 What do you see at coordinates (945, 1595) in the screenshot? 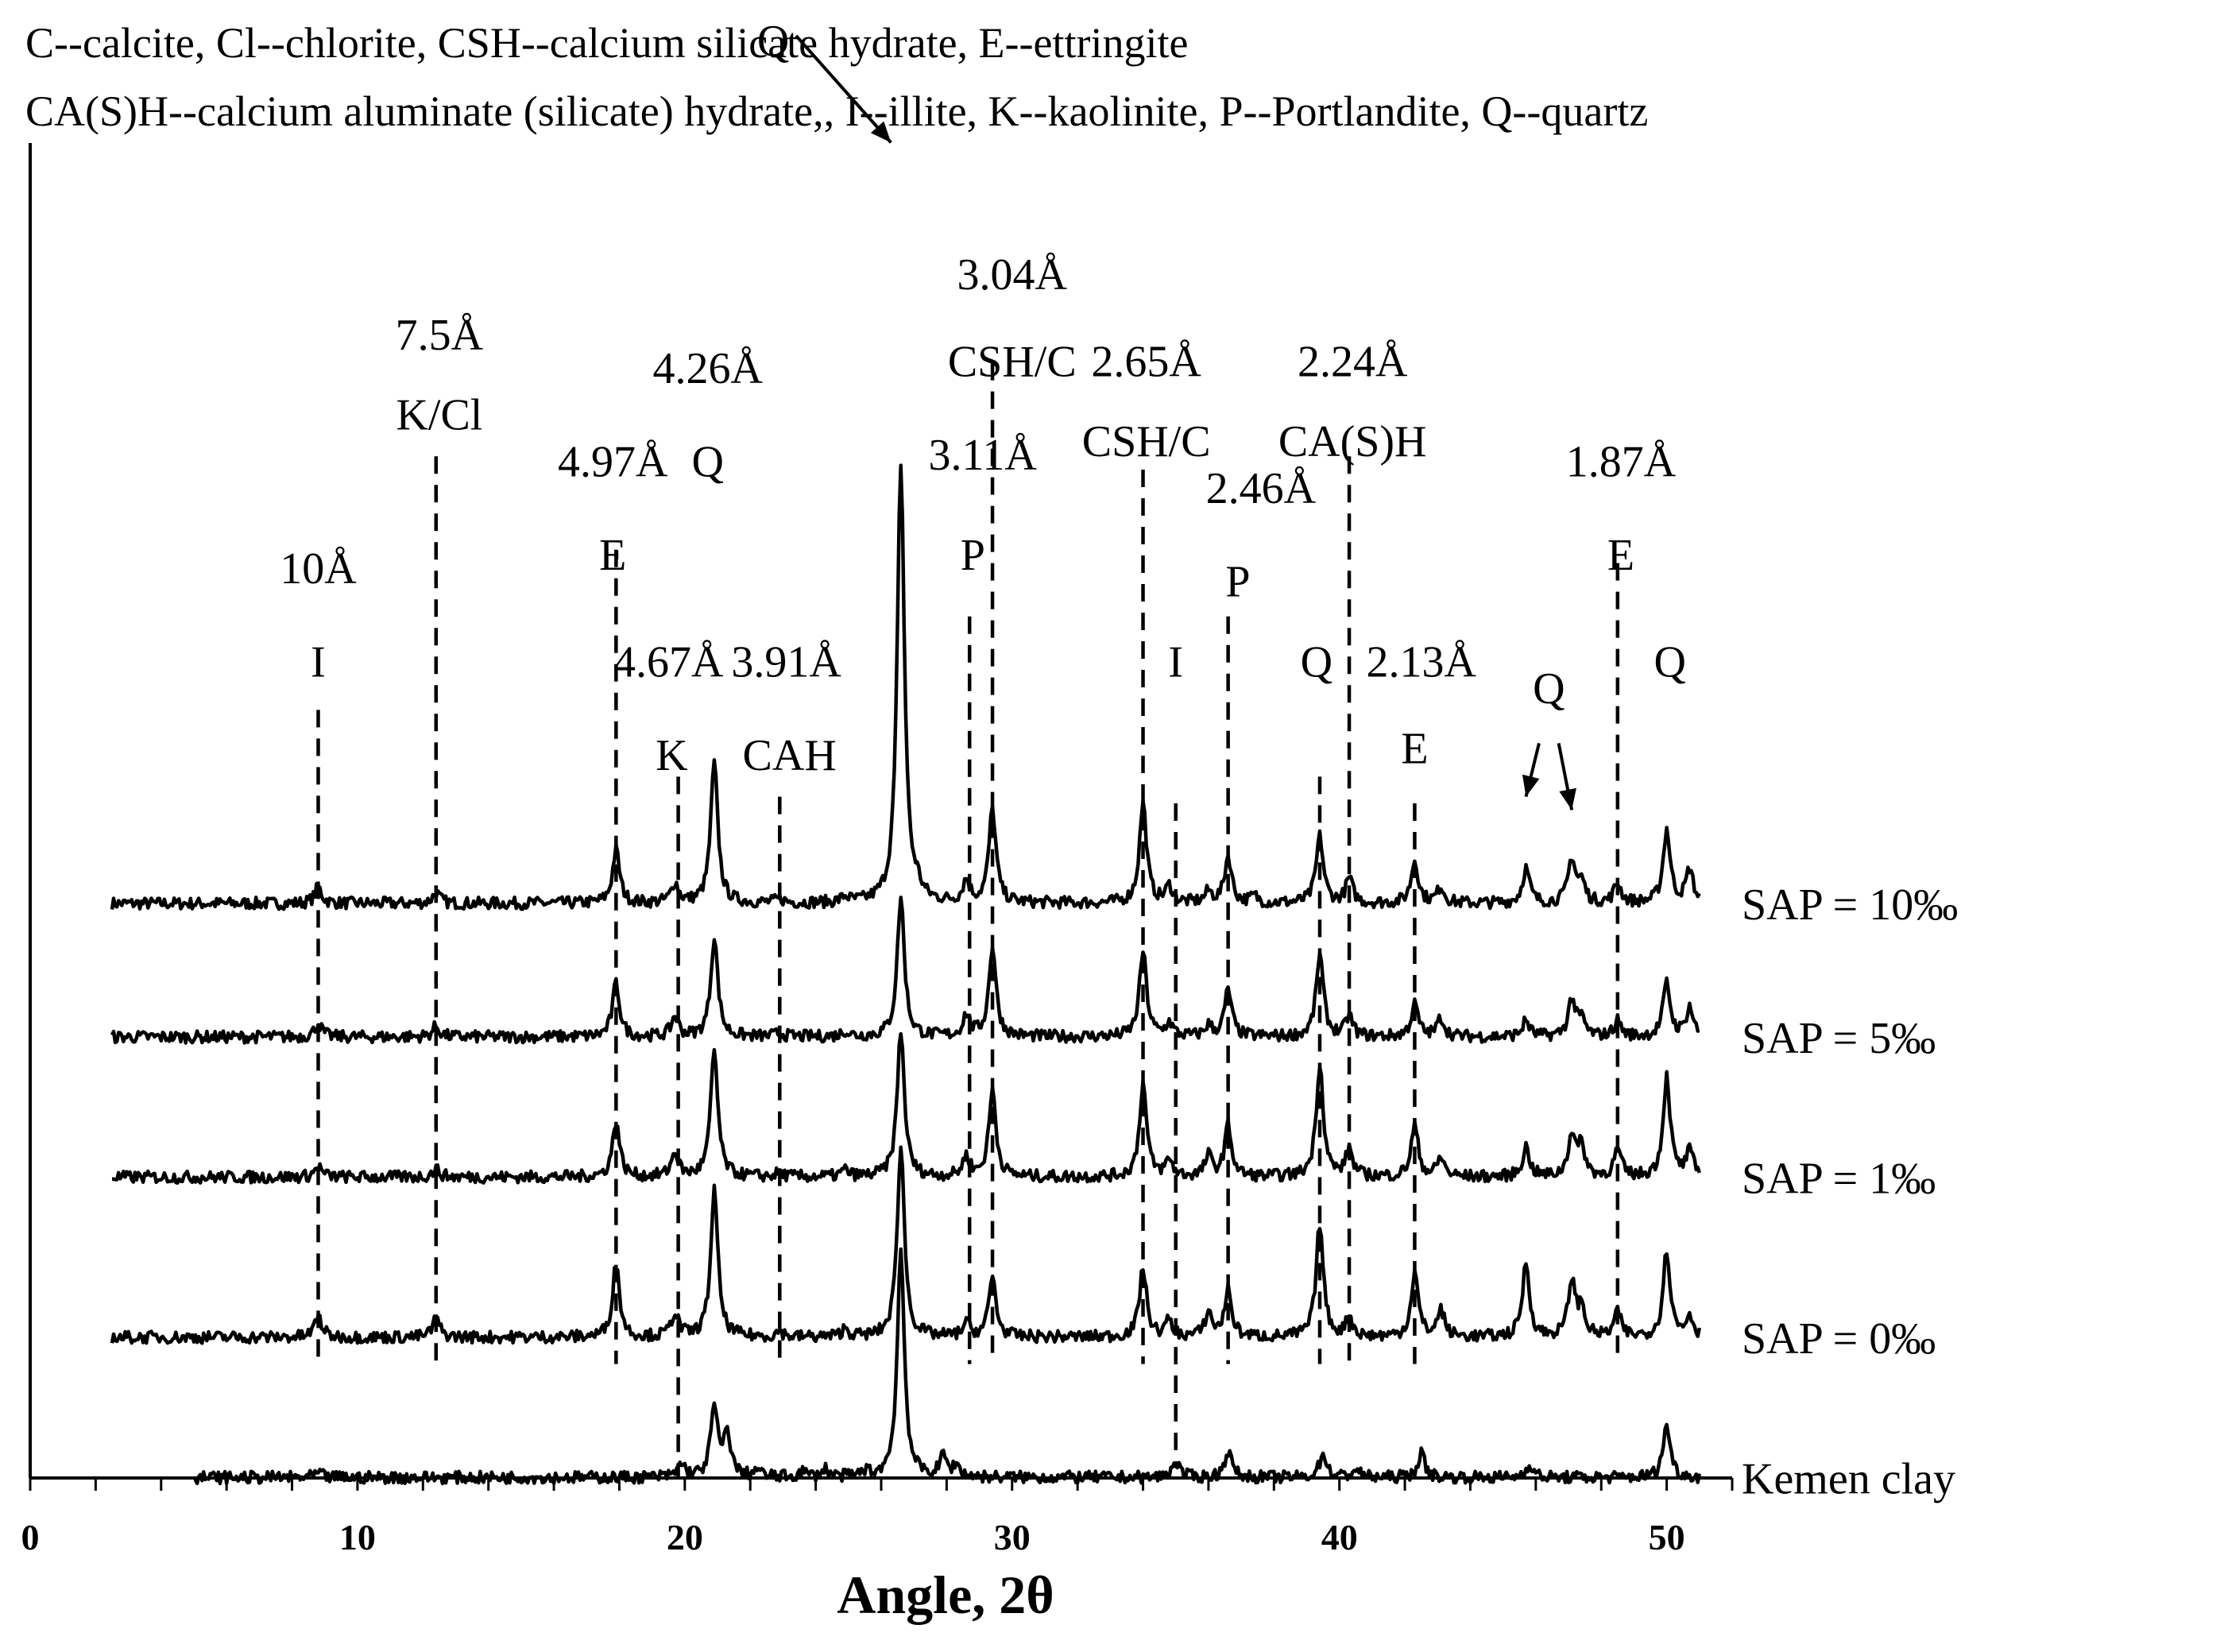
I see `x-axis-label: Angle, 2θ` at bounding box center [945, 1595].